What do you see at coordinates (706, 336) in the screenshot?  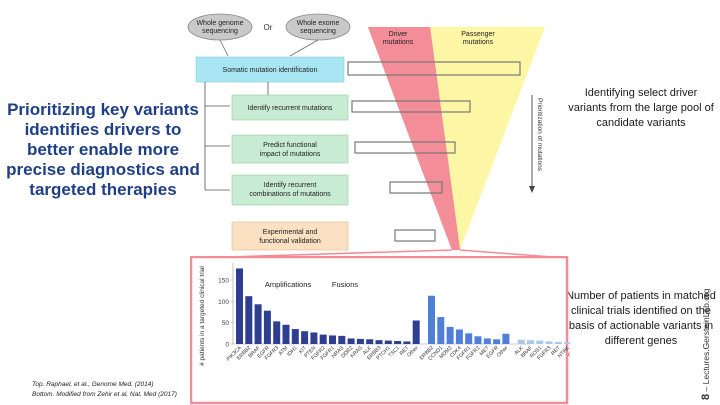 I see `footer-source: Lectures.GersteinLab.org` at bounding box center [706, 336].